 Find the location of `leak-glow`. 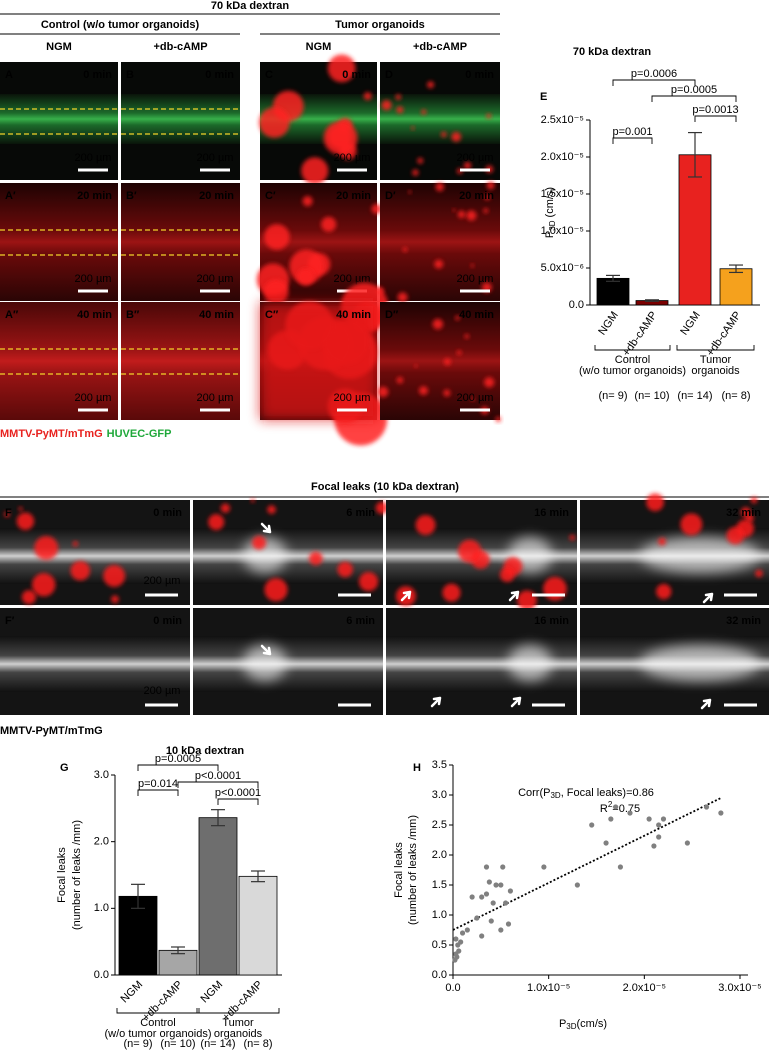

leak-glow is located at coordinates (700, 555).